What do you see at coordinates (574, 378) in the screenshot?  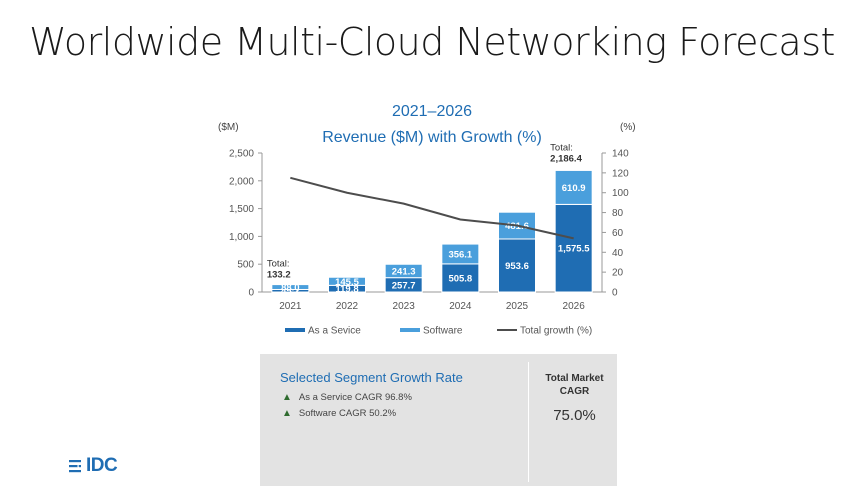 I see `total-market-label: Total Market` at bounding box center [574, 378].